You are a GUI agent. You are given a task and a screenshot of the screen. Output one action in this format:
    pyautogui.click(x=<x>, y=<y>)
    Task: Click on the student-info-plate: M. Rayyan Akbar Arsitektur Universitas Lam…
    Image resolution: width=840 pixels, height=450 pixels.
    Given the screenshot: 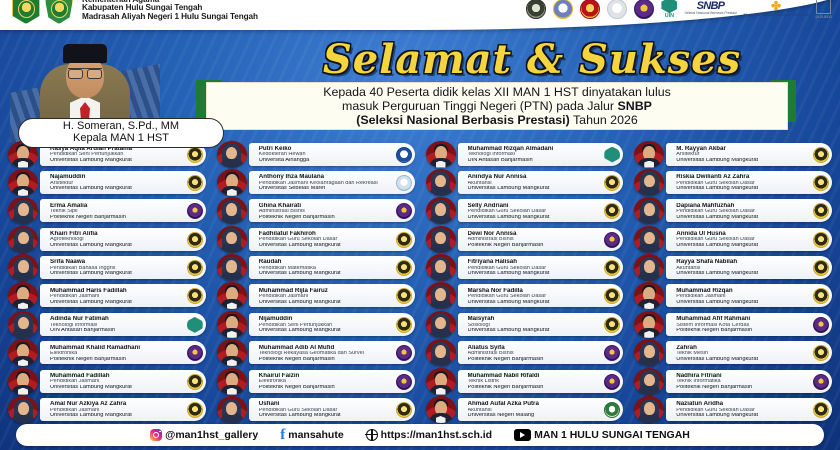 What is the action you would take?
    pyautogui.click(x=749, y=154)
    